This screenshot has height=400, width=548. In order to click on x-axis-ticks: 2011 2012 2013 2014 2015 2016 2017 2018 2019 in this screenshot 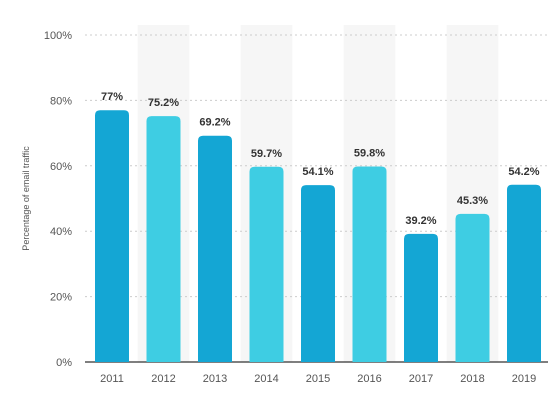, I will do `click(318, 379)`.